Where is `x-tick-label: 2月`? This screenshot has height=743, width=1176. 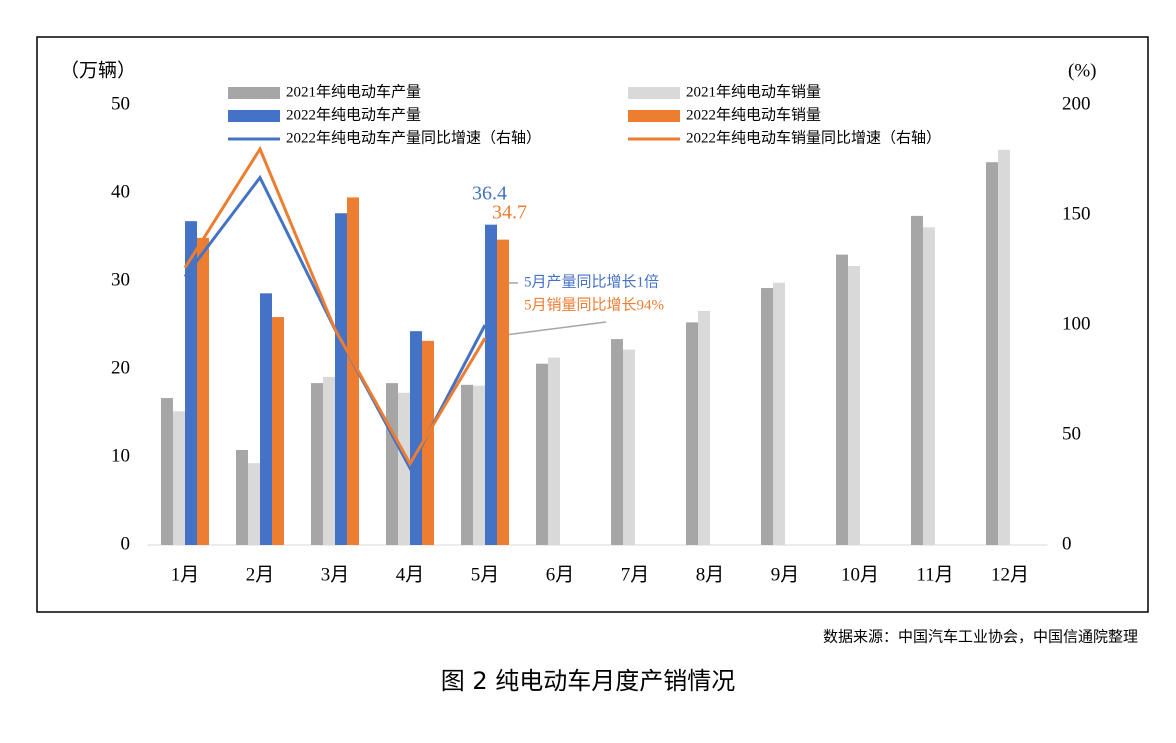
x-tick-label: 2月 is located at coordinates (260, 574).